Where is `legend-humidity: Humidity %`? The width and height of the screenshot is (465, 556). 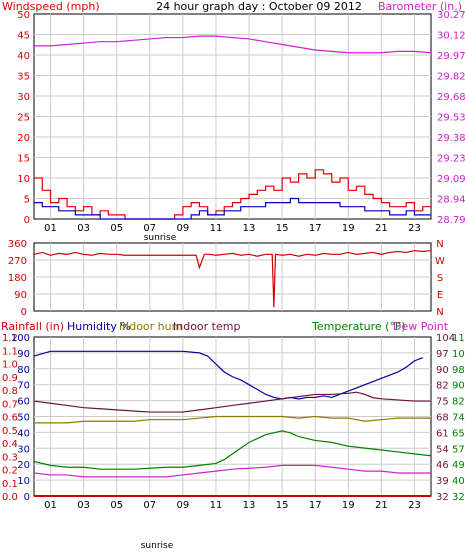
legend-humidity: Humidity % is located at coordinates (99, 326).